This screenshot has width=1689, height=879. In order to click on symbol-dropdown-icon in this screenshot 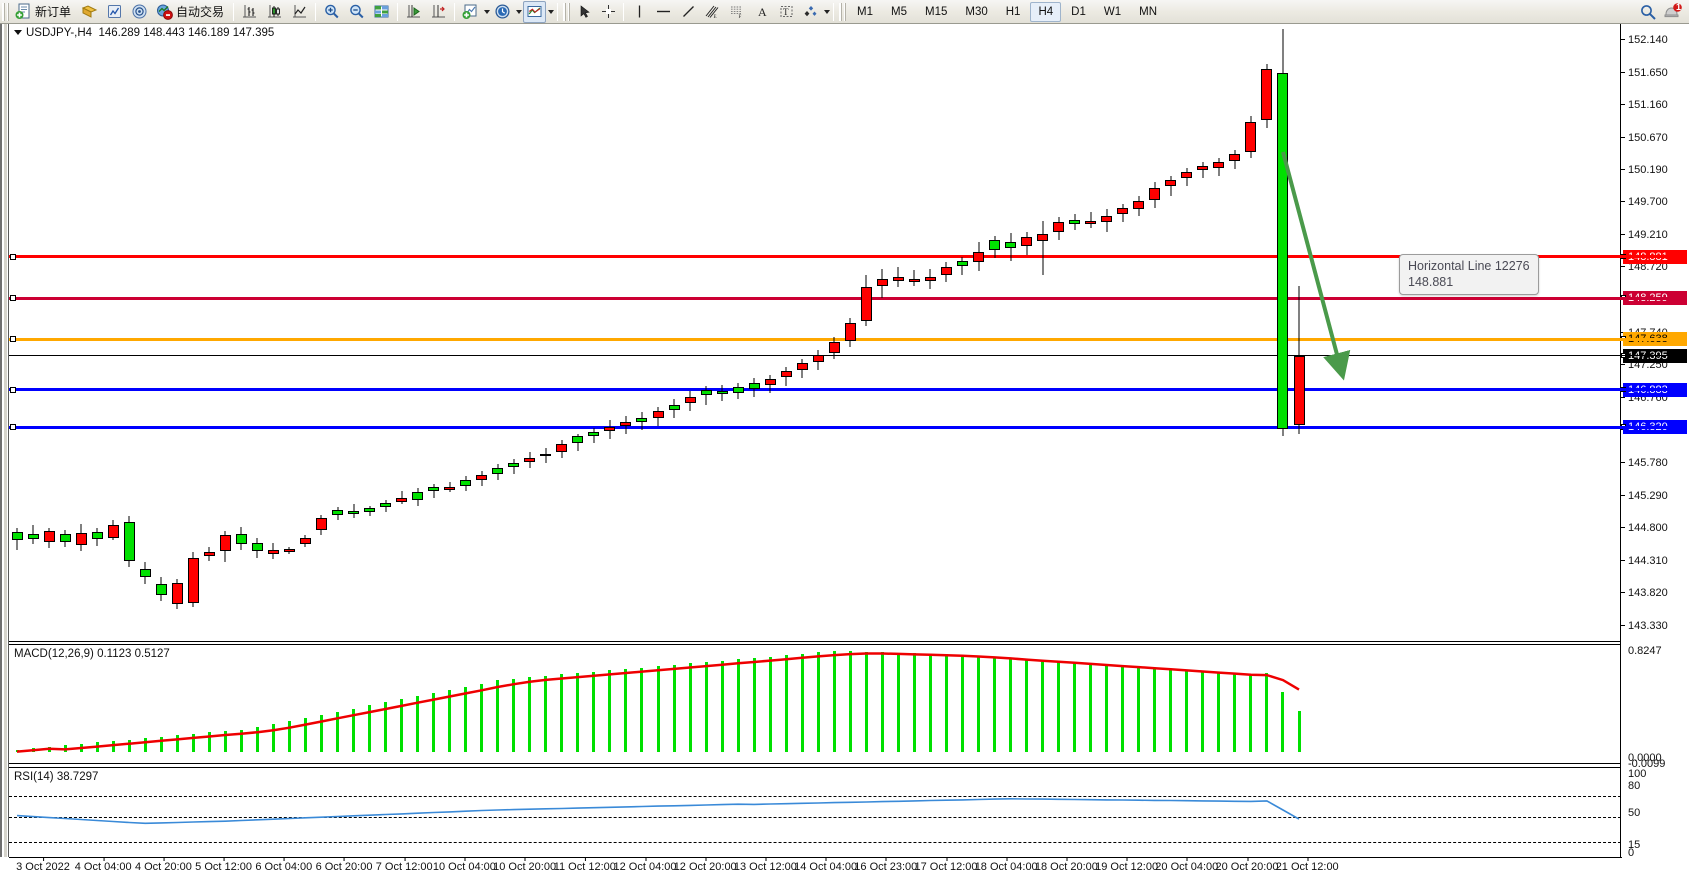, I will do `click(18, 33)`.